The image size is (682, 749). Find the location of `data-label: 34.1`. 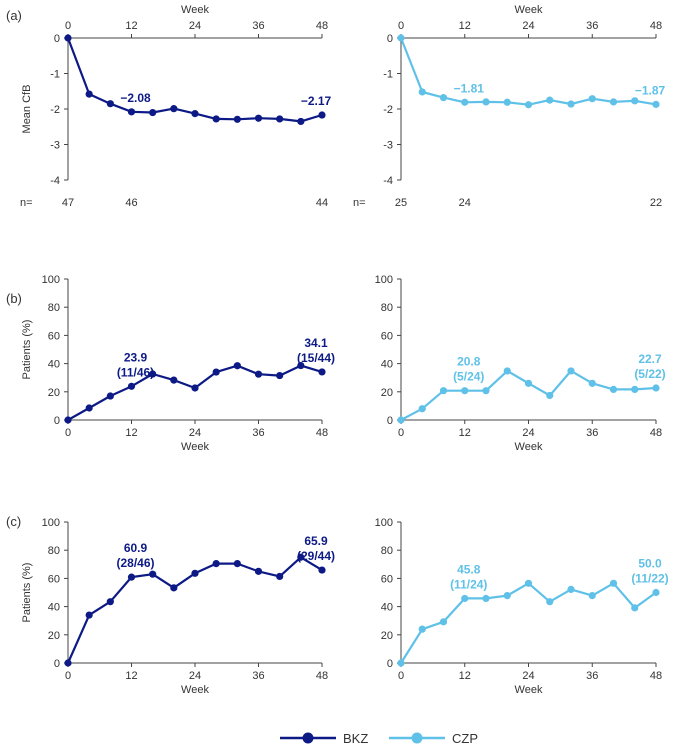

data-label: 34.1 is located at coordinates (316, 343).